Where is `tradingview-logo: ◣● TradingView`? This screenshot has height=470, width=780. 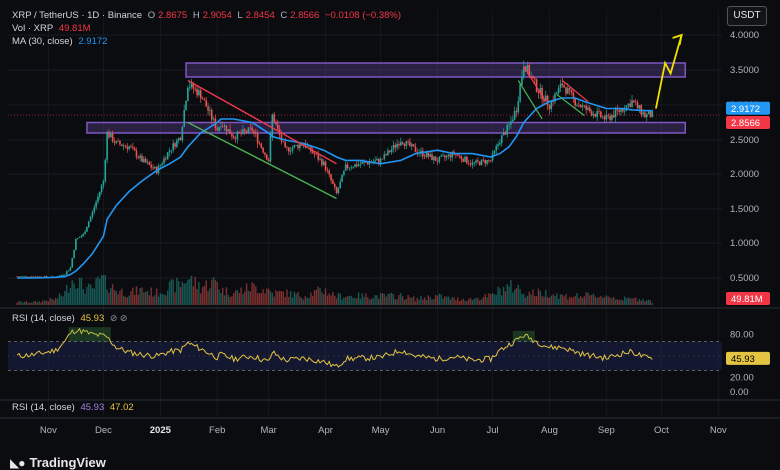
tradingview-logo: ◣● TradingView is located at coordinates (58, 462).